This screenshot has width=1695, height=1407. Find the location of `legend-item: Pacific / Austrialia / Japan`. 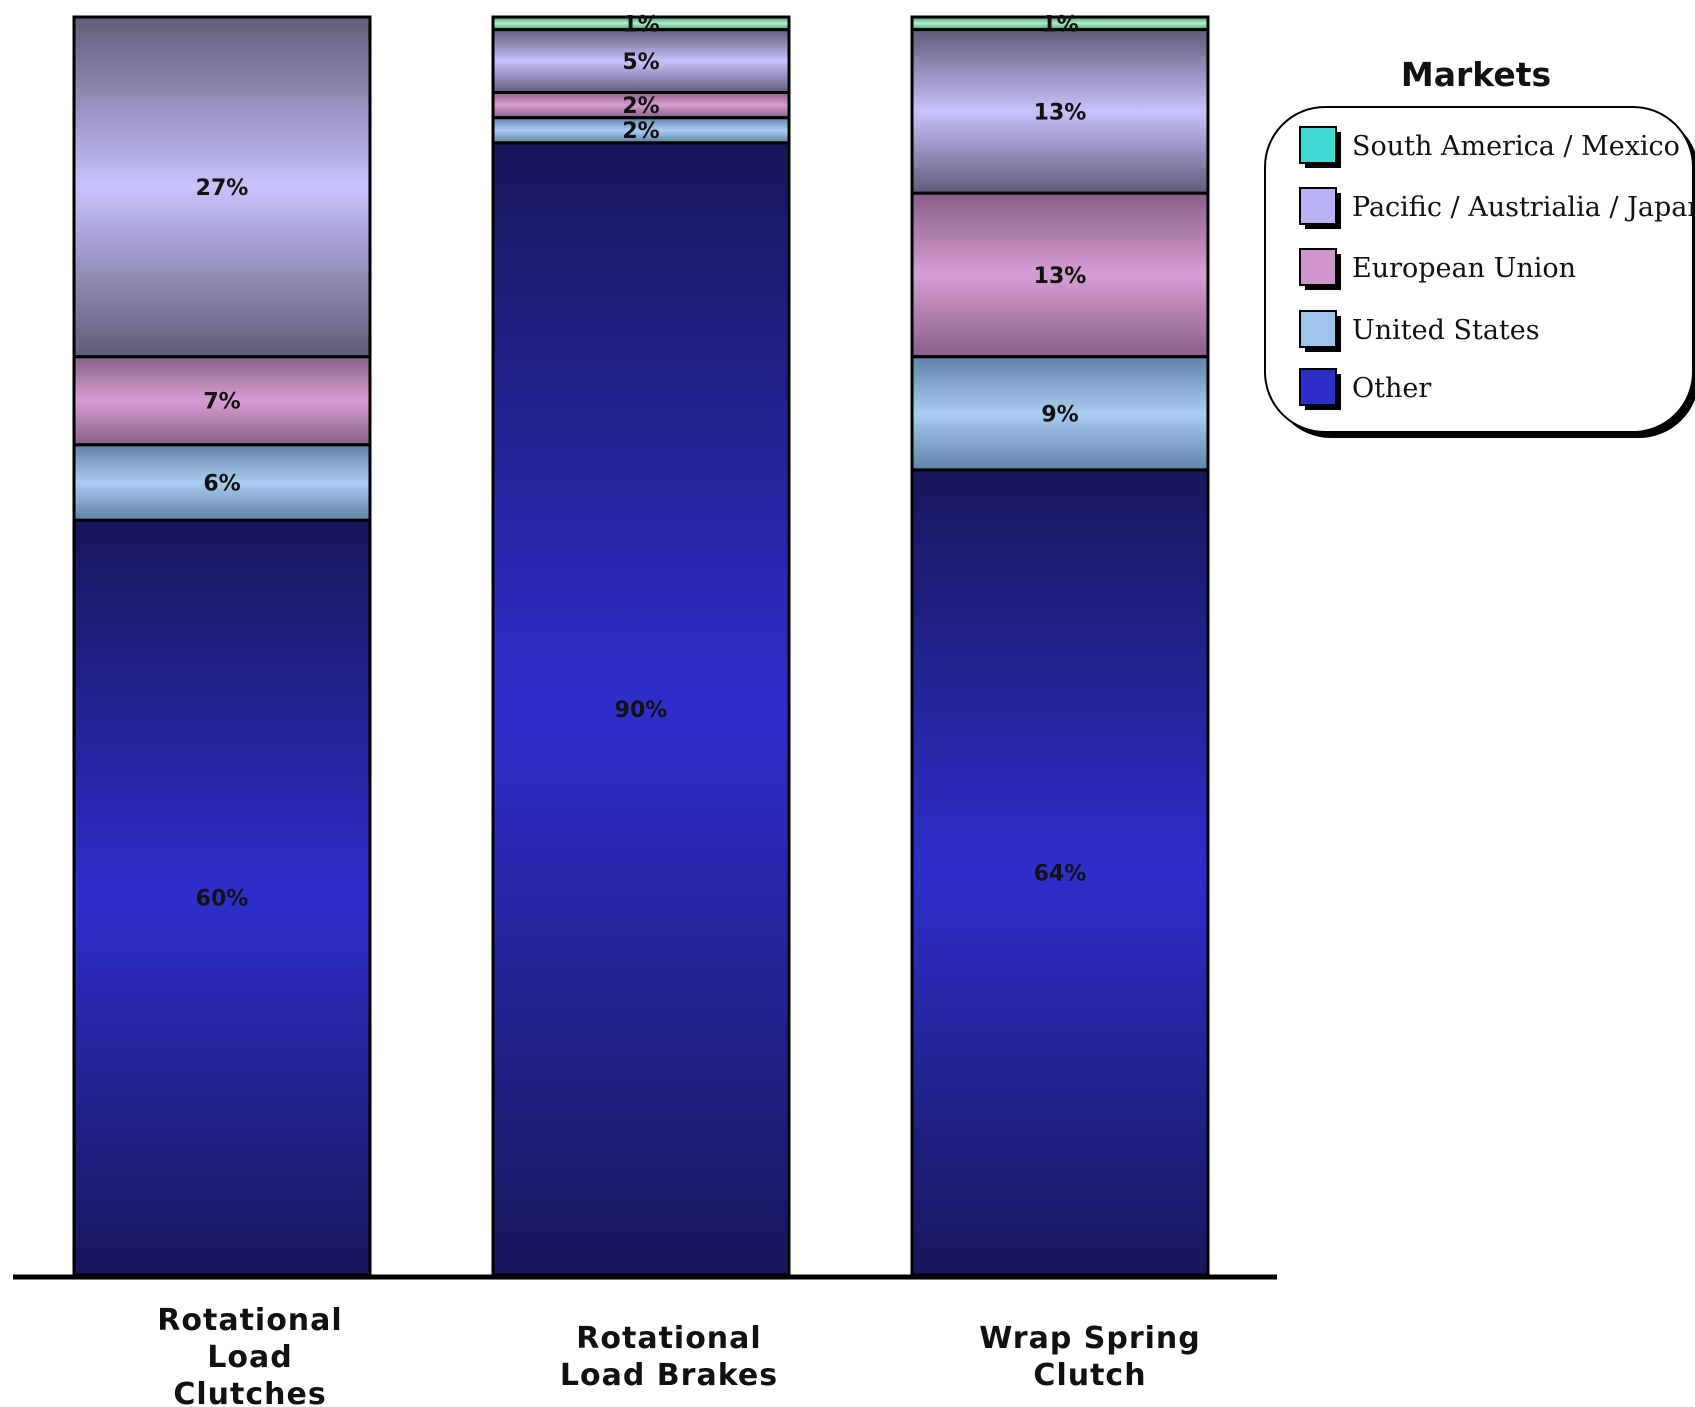

legend-item: Pacific / Austrialia / Japan is located at coordinates (1497, 208).